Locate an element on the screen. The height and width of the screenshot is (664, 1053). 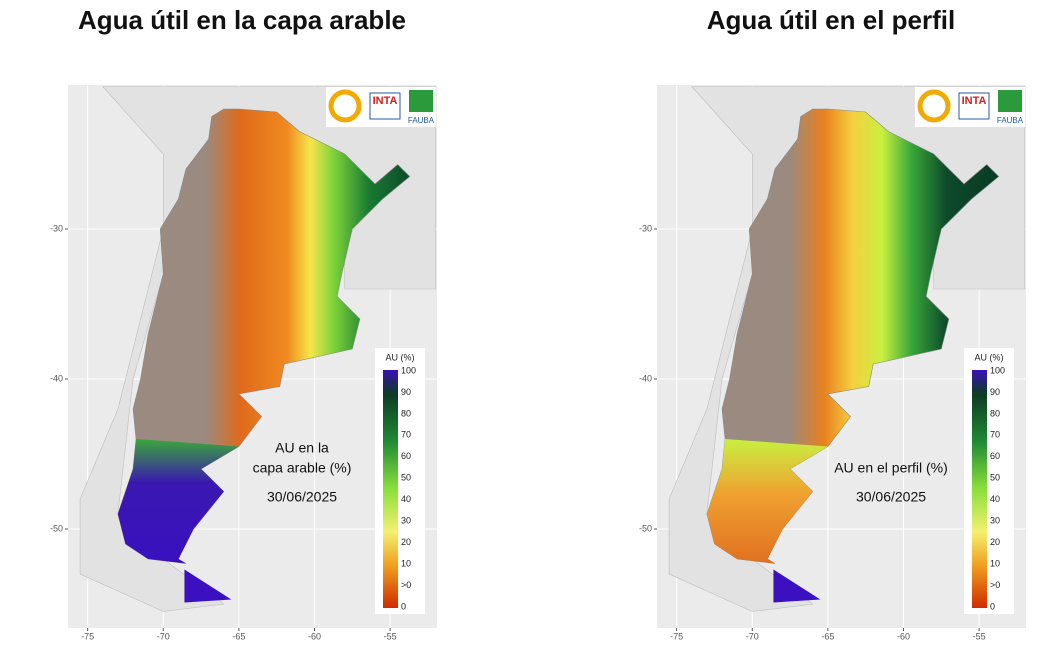
annotation: AU en el perfil (%) is located at coordinates (891, 468).